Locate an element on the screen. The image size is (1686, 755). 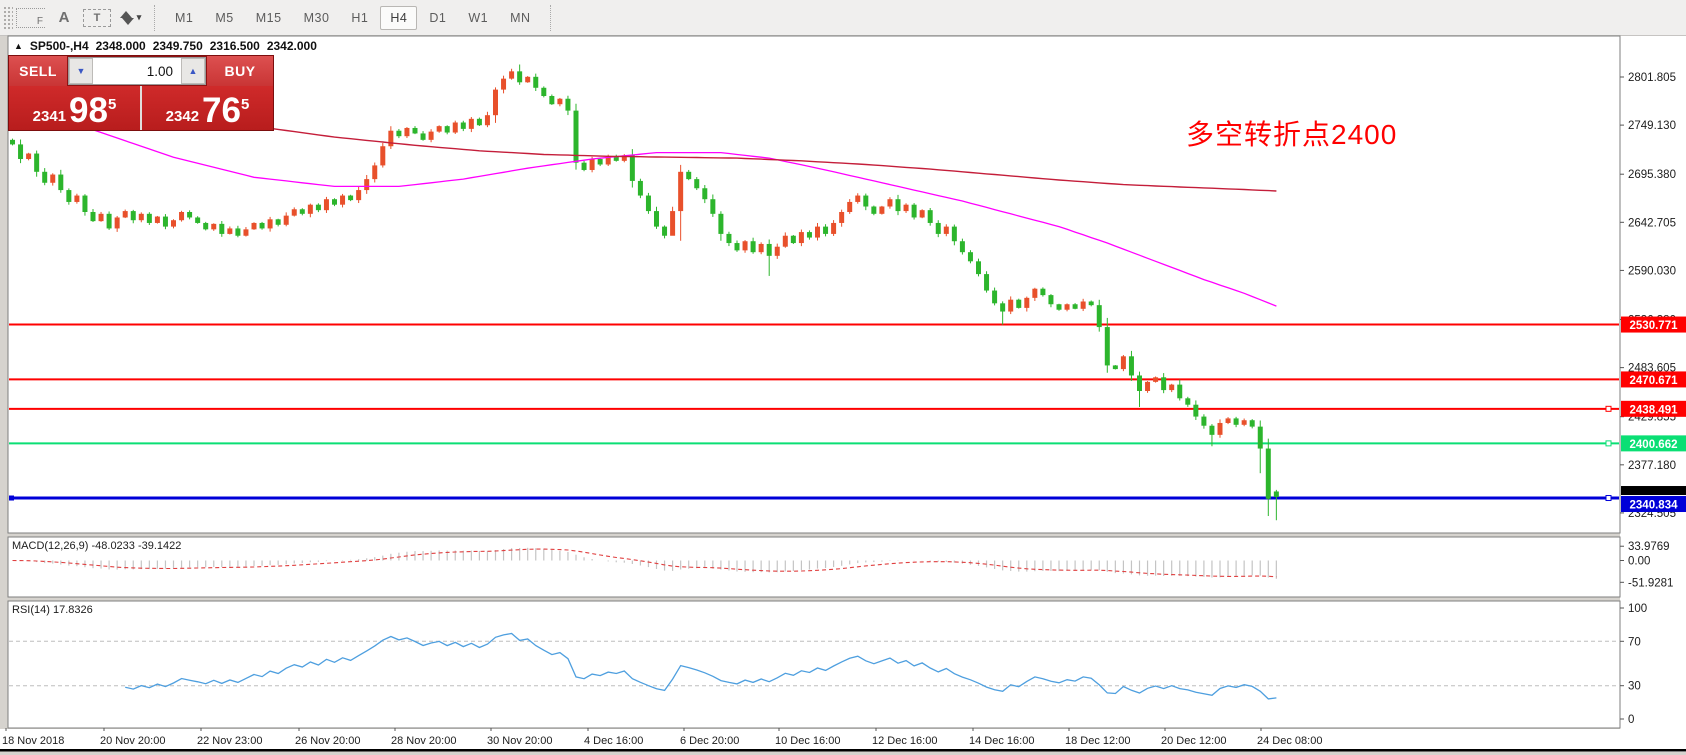
svg-text: 2377.180 is located at coordinates (1652, 466).